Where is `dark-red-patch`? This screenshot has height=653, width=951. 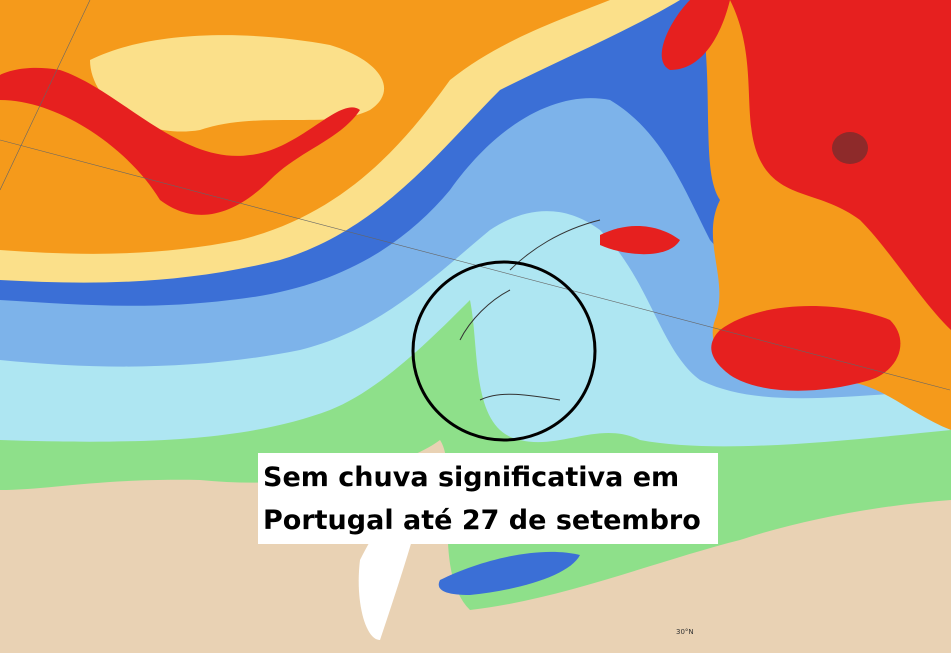 dark-red-patch is located at coordinates (850, 148).